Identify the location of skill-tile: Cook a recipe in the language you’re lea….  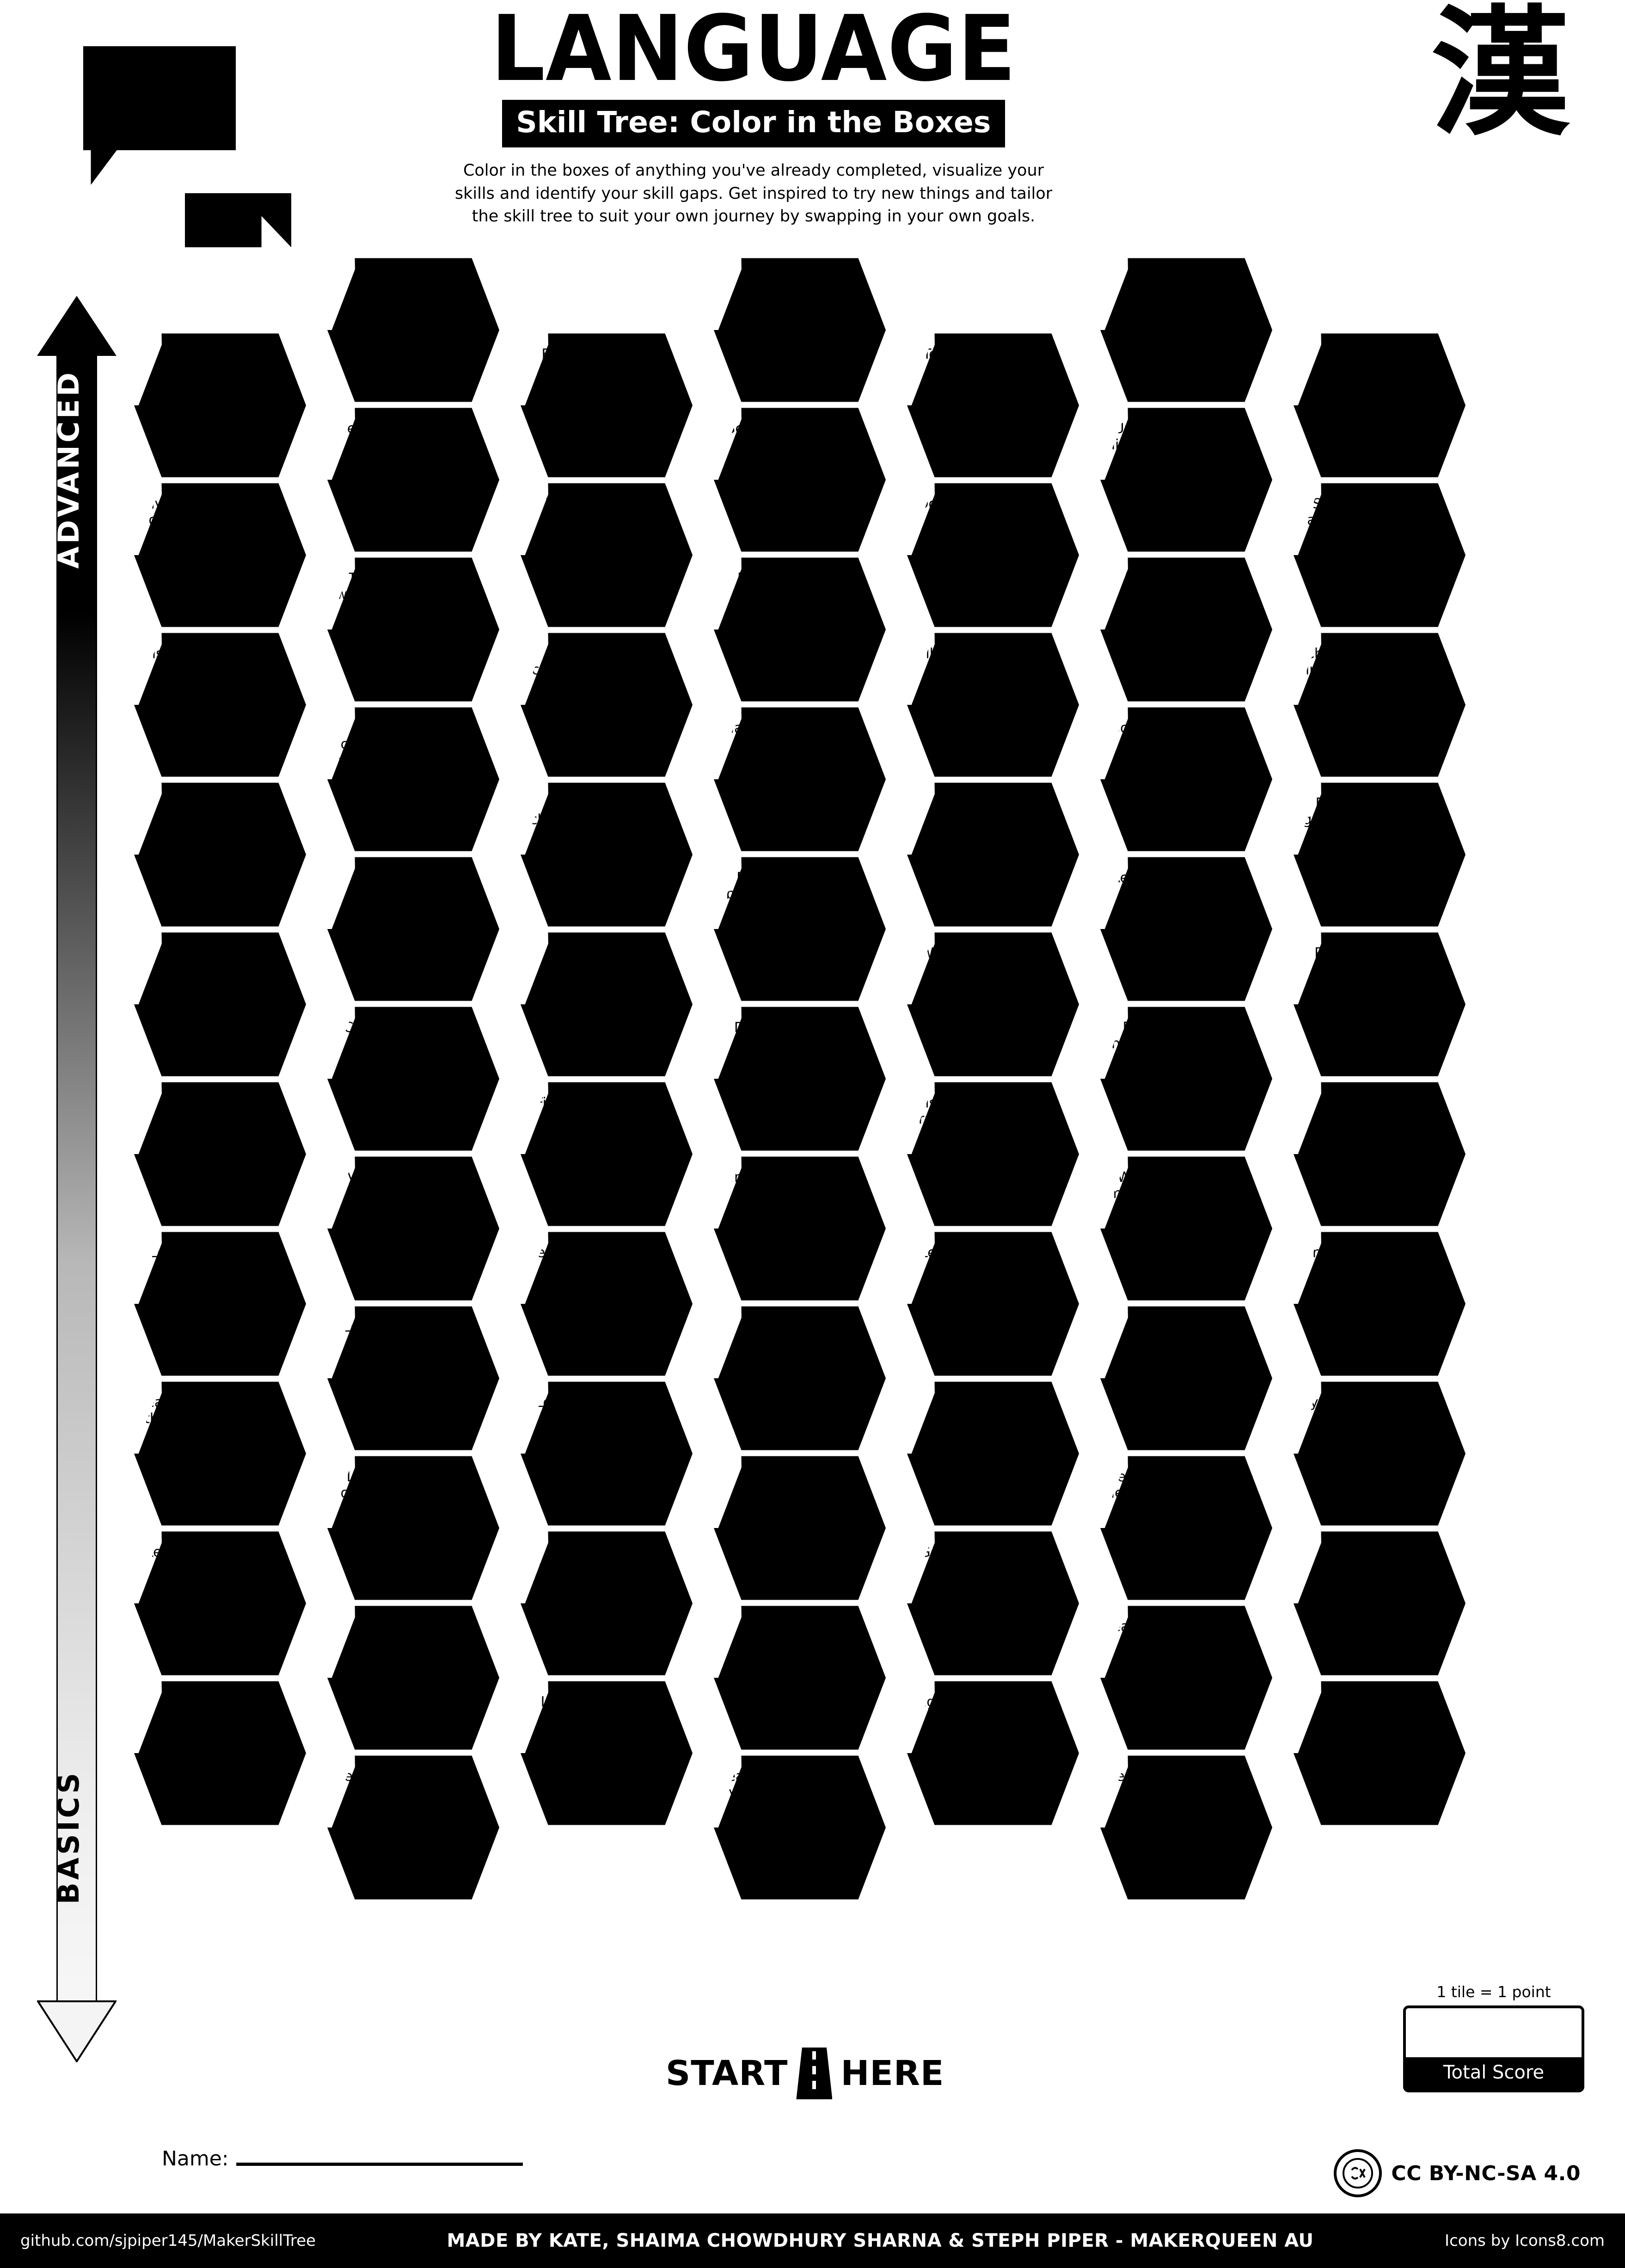
(413, 1079).